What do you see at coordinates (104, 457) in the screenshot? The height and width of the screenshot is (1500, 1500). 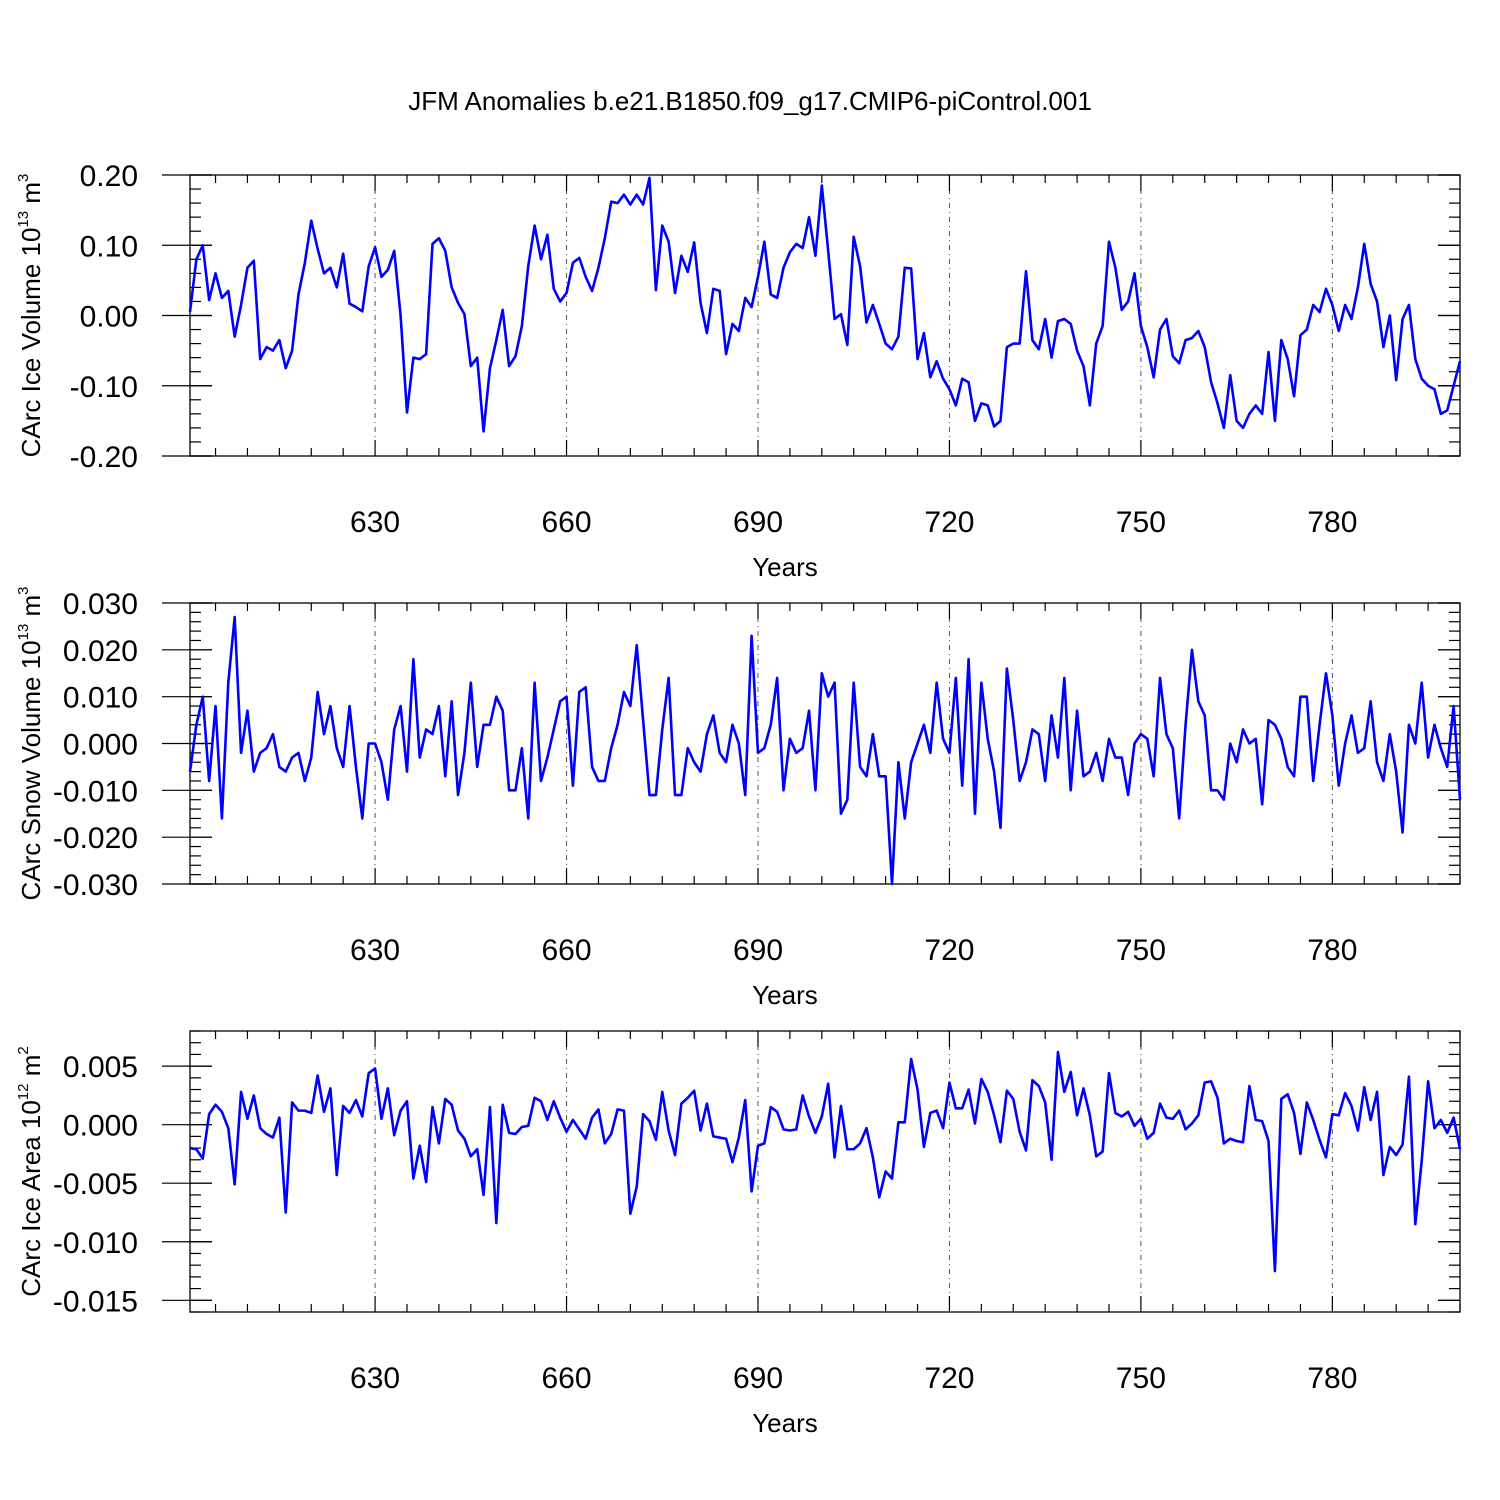 I see `y-tick-label: -0.20` at bounding box center [104, 457].